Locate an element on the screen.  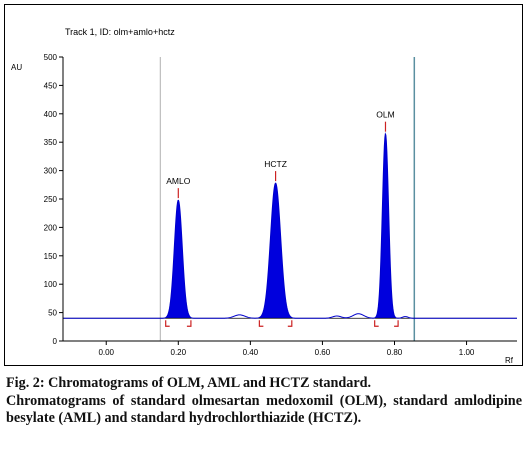
peak-area-hctz is located at coordinates (275, 251).